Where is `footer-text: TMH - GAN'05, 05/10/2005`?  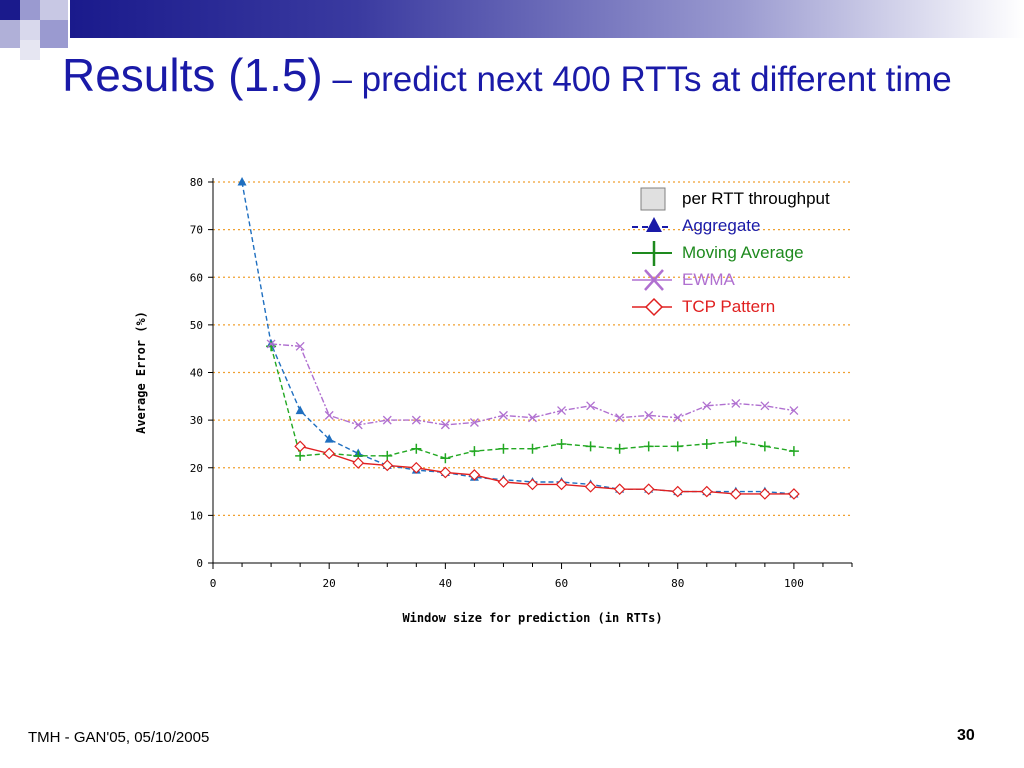 footer-text: TMH - GAN'05, 05/10/2005 is located at coordinates (119, 737).